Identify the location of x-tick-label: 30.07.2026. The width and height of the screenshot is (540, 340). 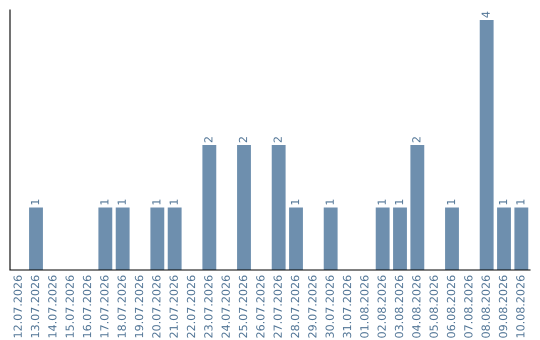
(329, 307).